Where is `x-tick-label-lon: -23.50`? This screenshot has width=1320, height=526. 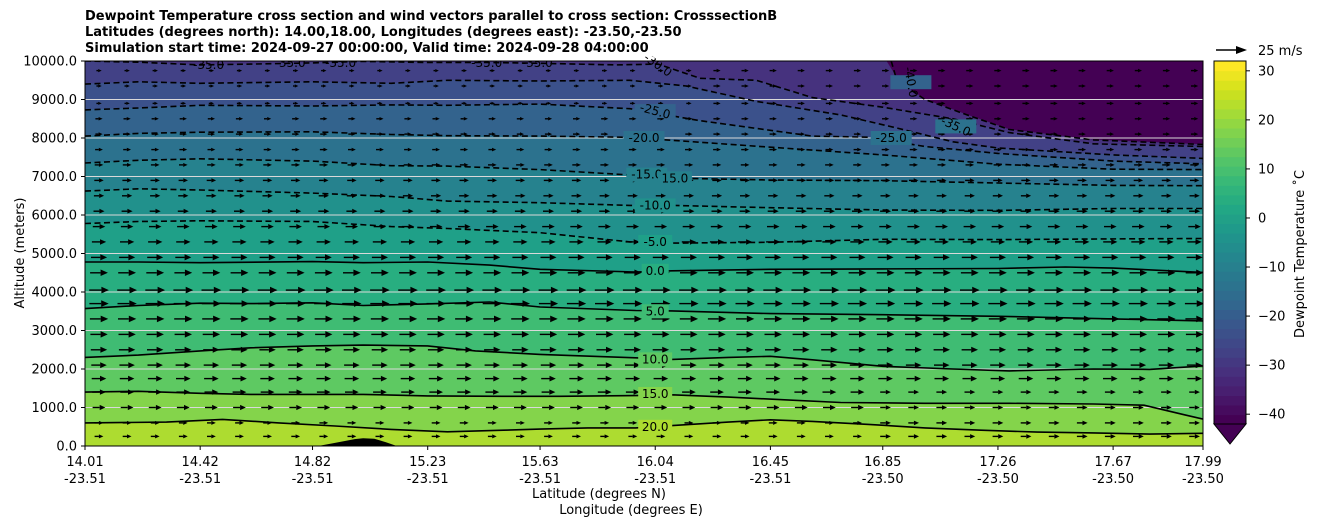 x-tick-label-lon: -23.50 is located at coordinates (1113, 479).